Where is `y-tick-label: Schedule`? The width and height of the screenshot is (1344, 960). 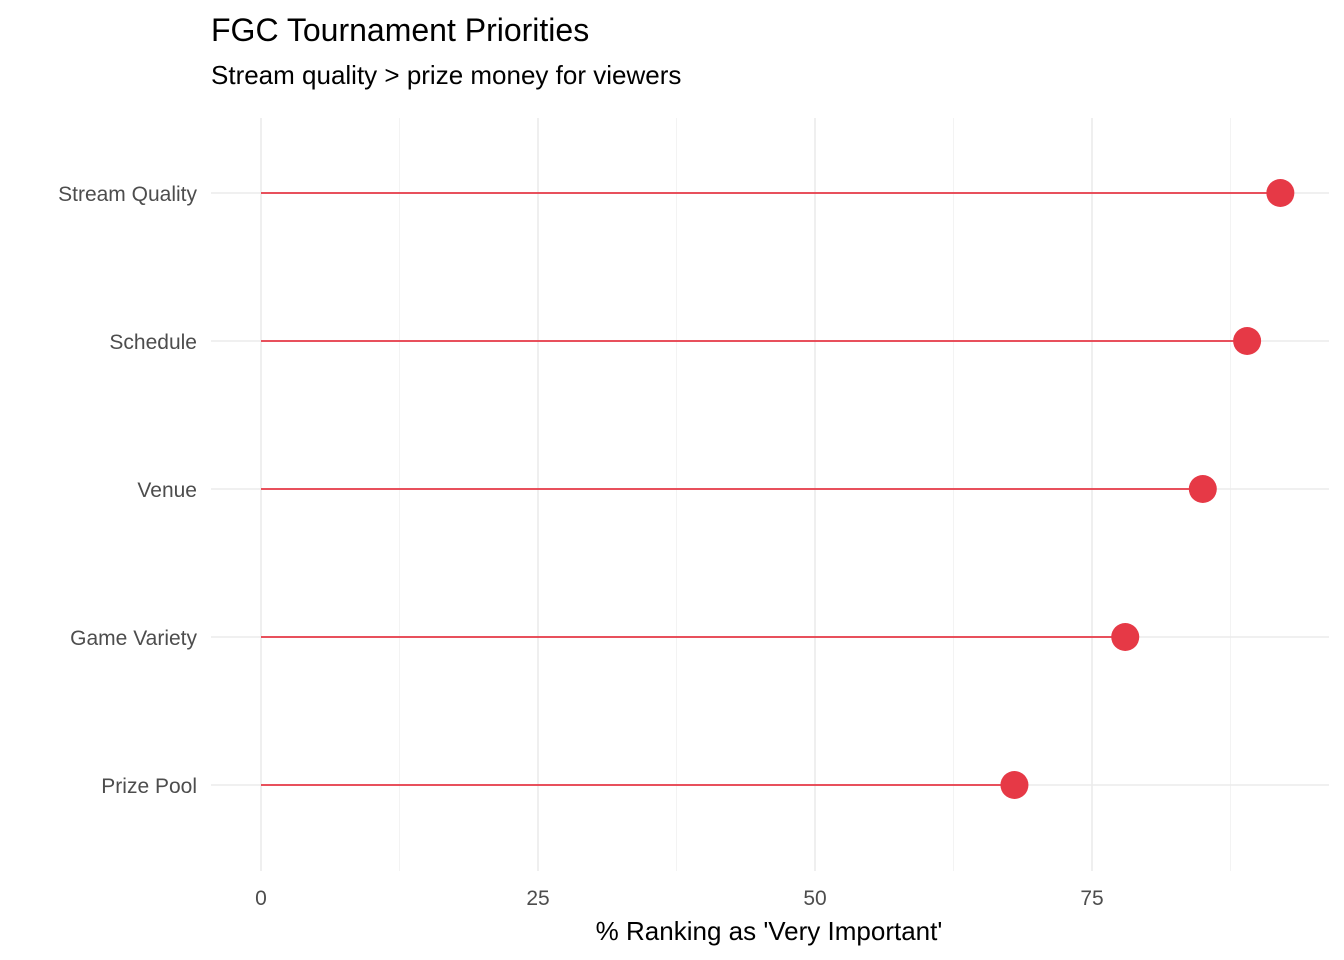 y-tick-label: Schedule is located at coordinates (153, 342).